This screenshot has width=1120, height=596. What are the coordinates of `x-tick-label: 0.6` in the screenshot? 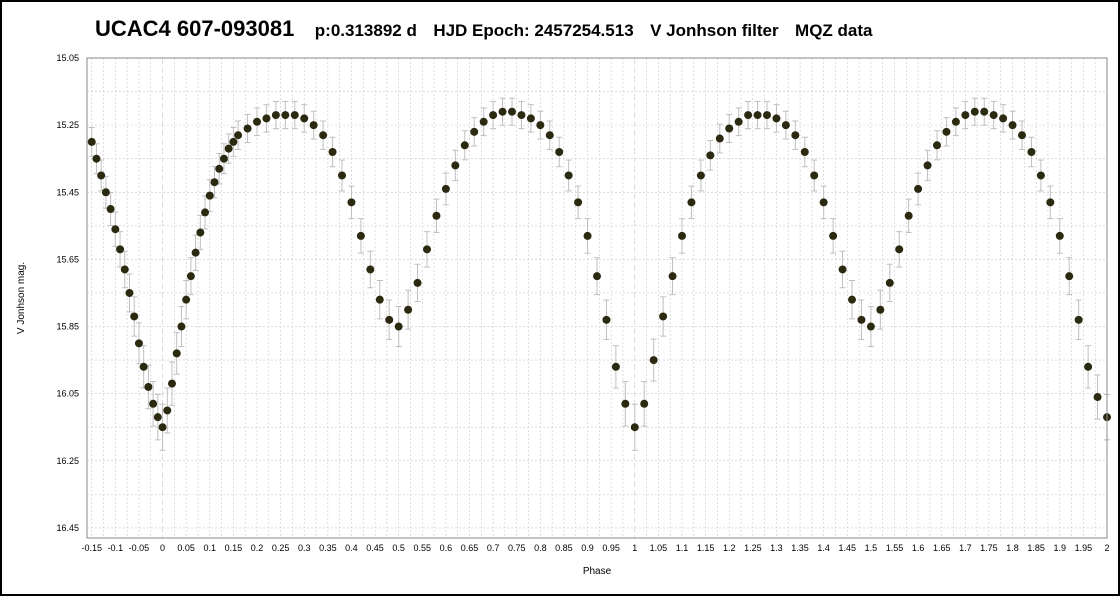 It's located at (446, 548).